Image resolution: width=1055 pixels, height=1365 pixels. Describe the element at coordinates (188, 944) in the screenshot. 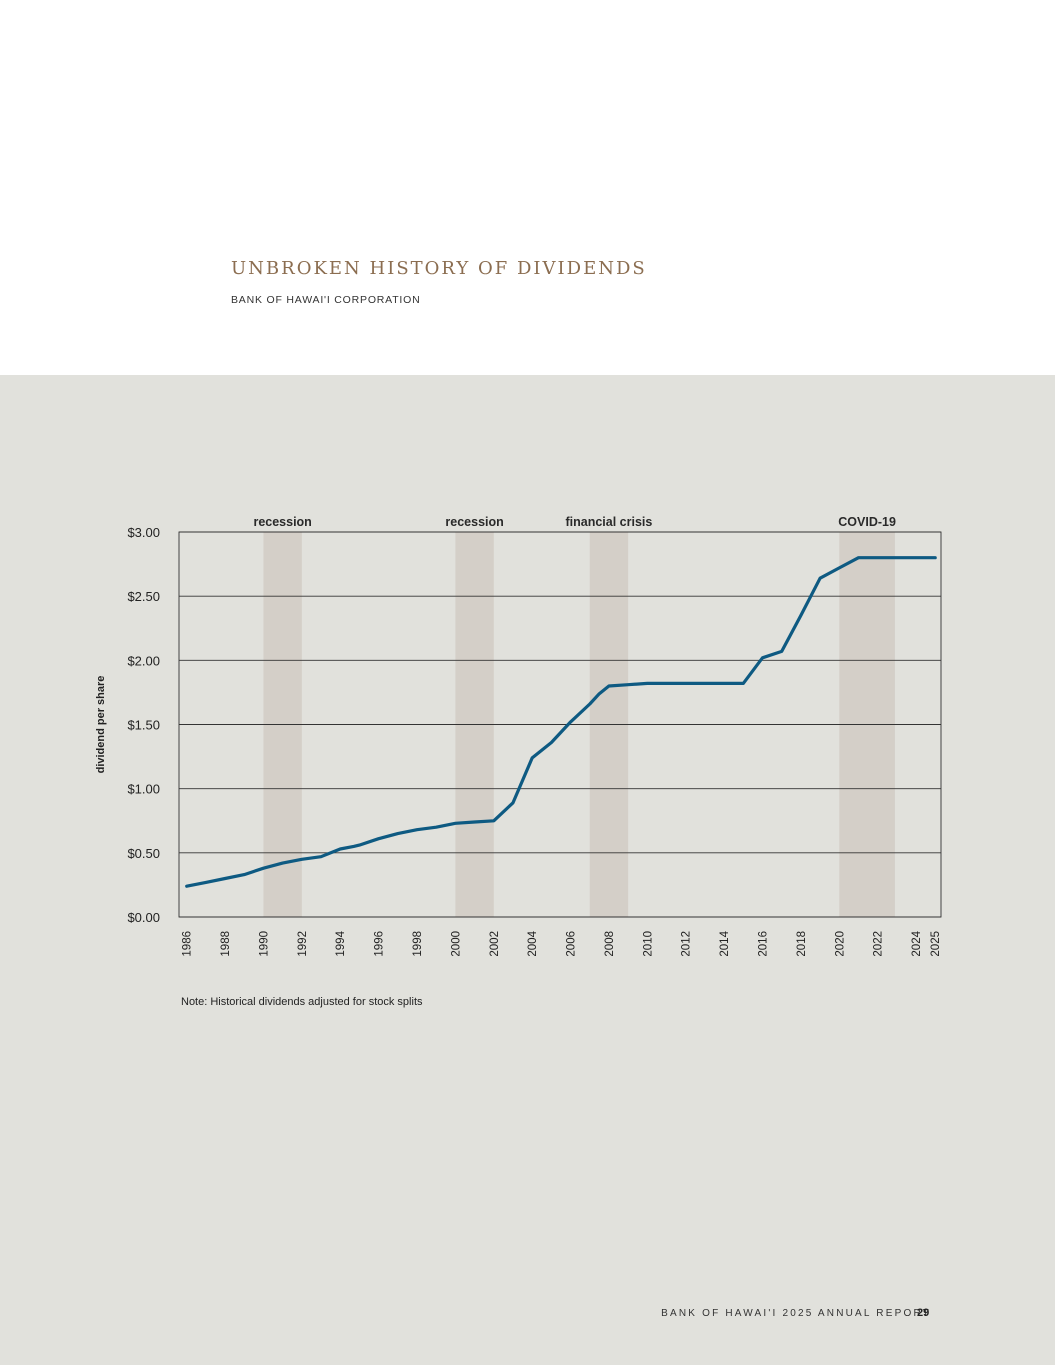

I see `x-tick-label: 1986` at that location.